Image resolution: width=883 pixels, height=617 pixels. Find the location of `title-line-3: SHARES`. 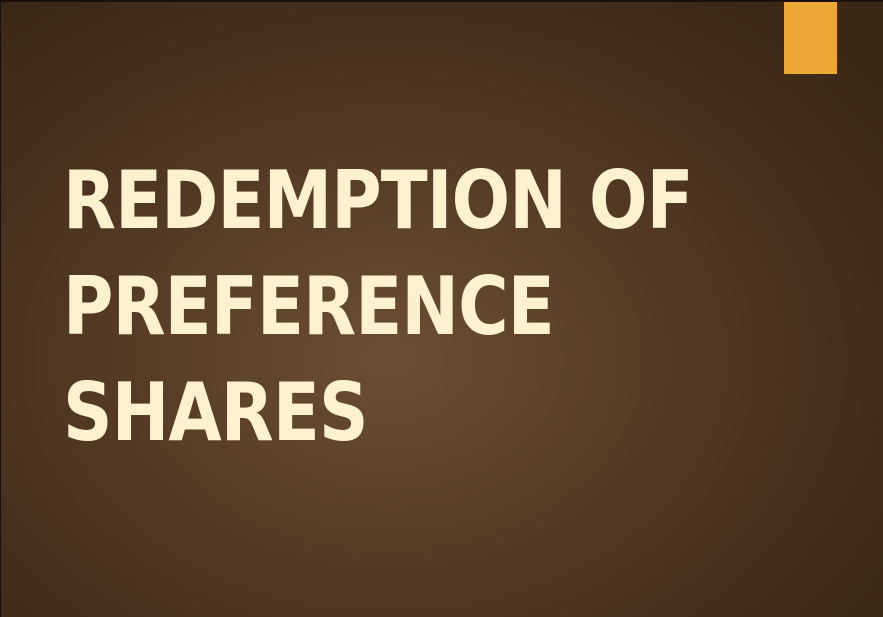

title-line-3: SHARES is located at coordinates (216, 412).